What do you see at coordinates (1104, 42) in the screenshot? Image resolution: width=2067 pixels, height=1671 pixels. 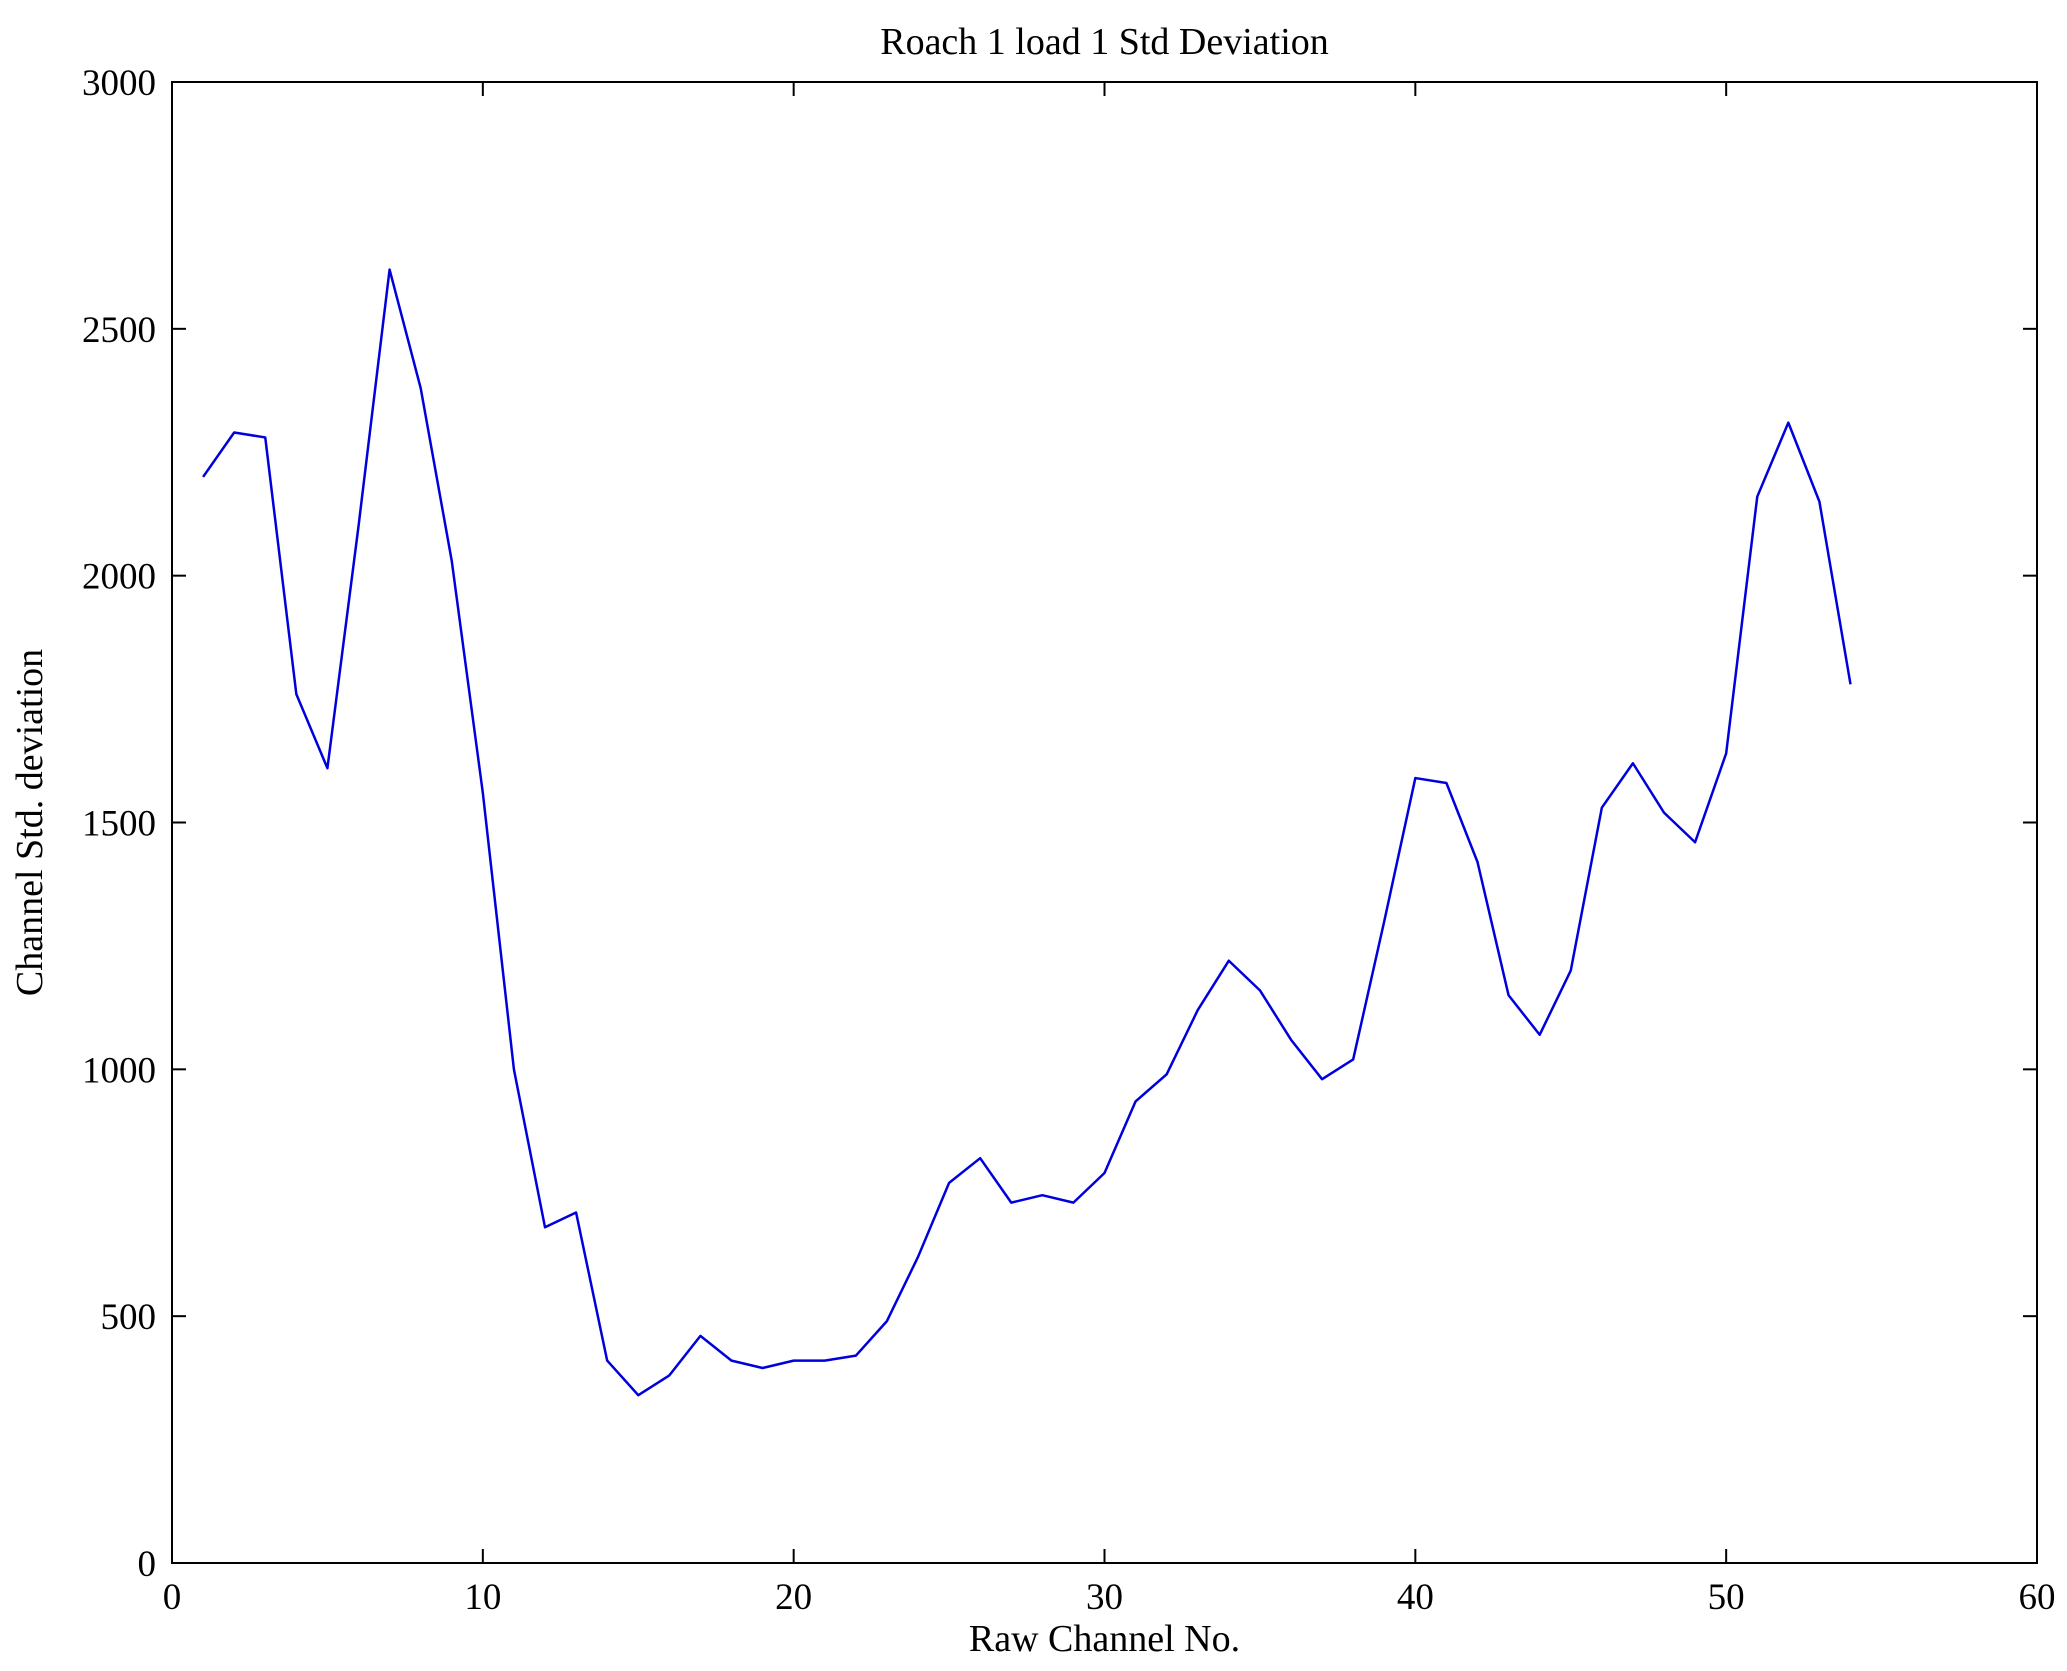 I see `chart-title: Roach 1 load 1 Std Deviation` at bounding box center [1104, 42].